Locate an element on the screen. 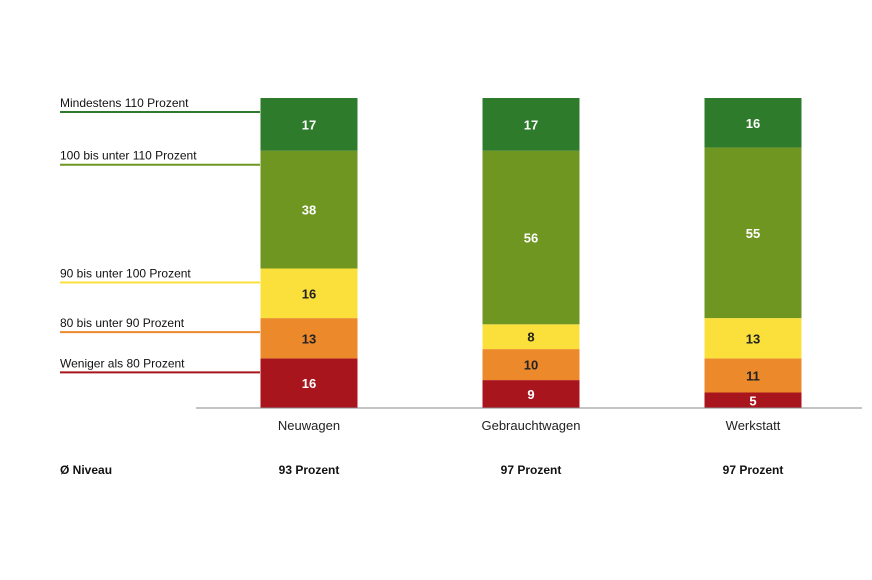 This screenshot has height=580, width=872. data-label-werkstatt-90-bis-unter-100-prozent: 13 is located at coordinates (753, 338).